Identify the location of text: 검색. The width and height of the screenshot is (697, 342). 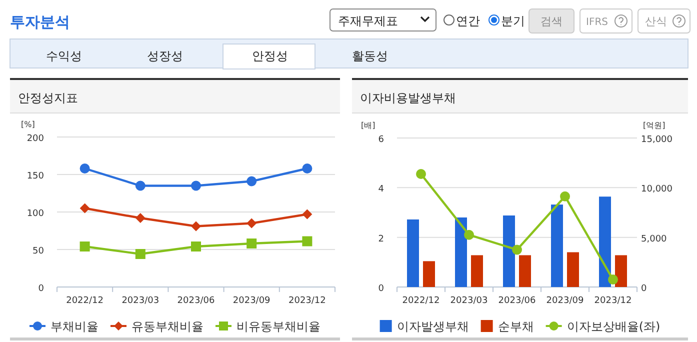
(551, 21).